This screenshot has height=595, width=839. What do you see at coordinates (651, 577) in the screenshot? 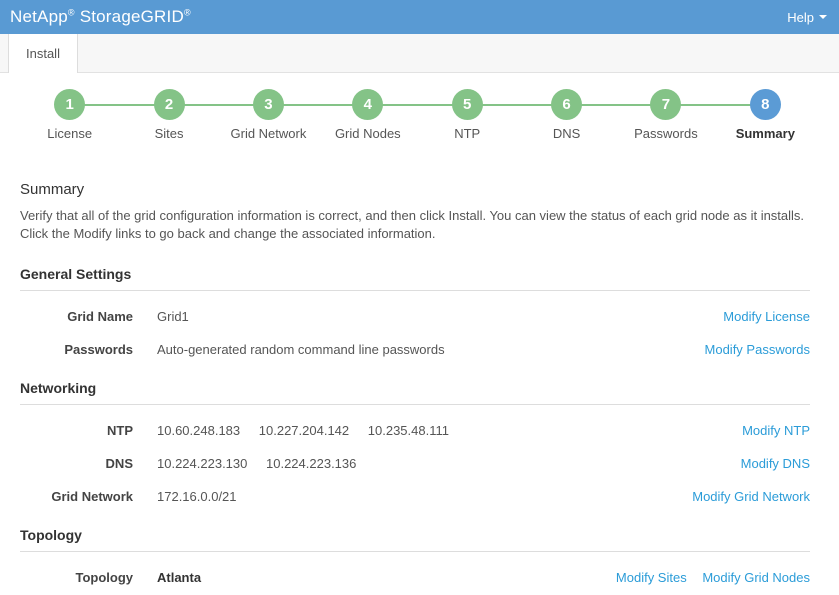
I see `modify-sites-link: Modify Sites` at bounding box center [651, 577].